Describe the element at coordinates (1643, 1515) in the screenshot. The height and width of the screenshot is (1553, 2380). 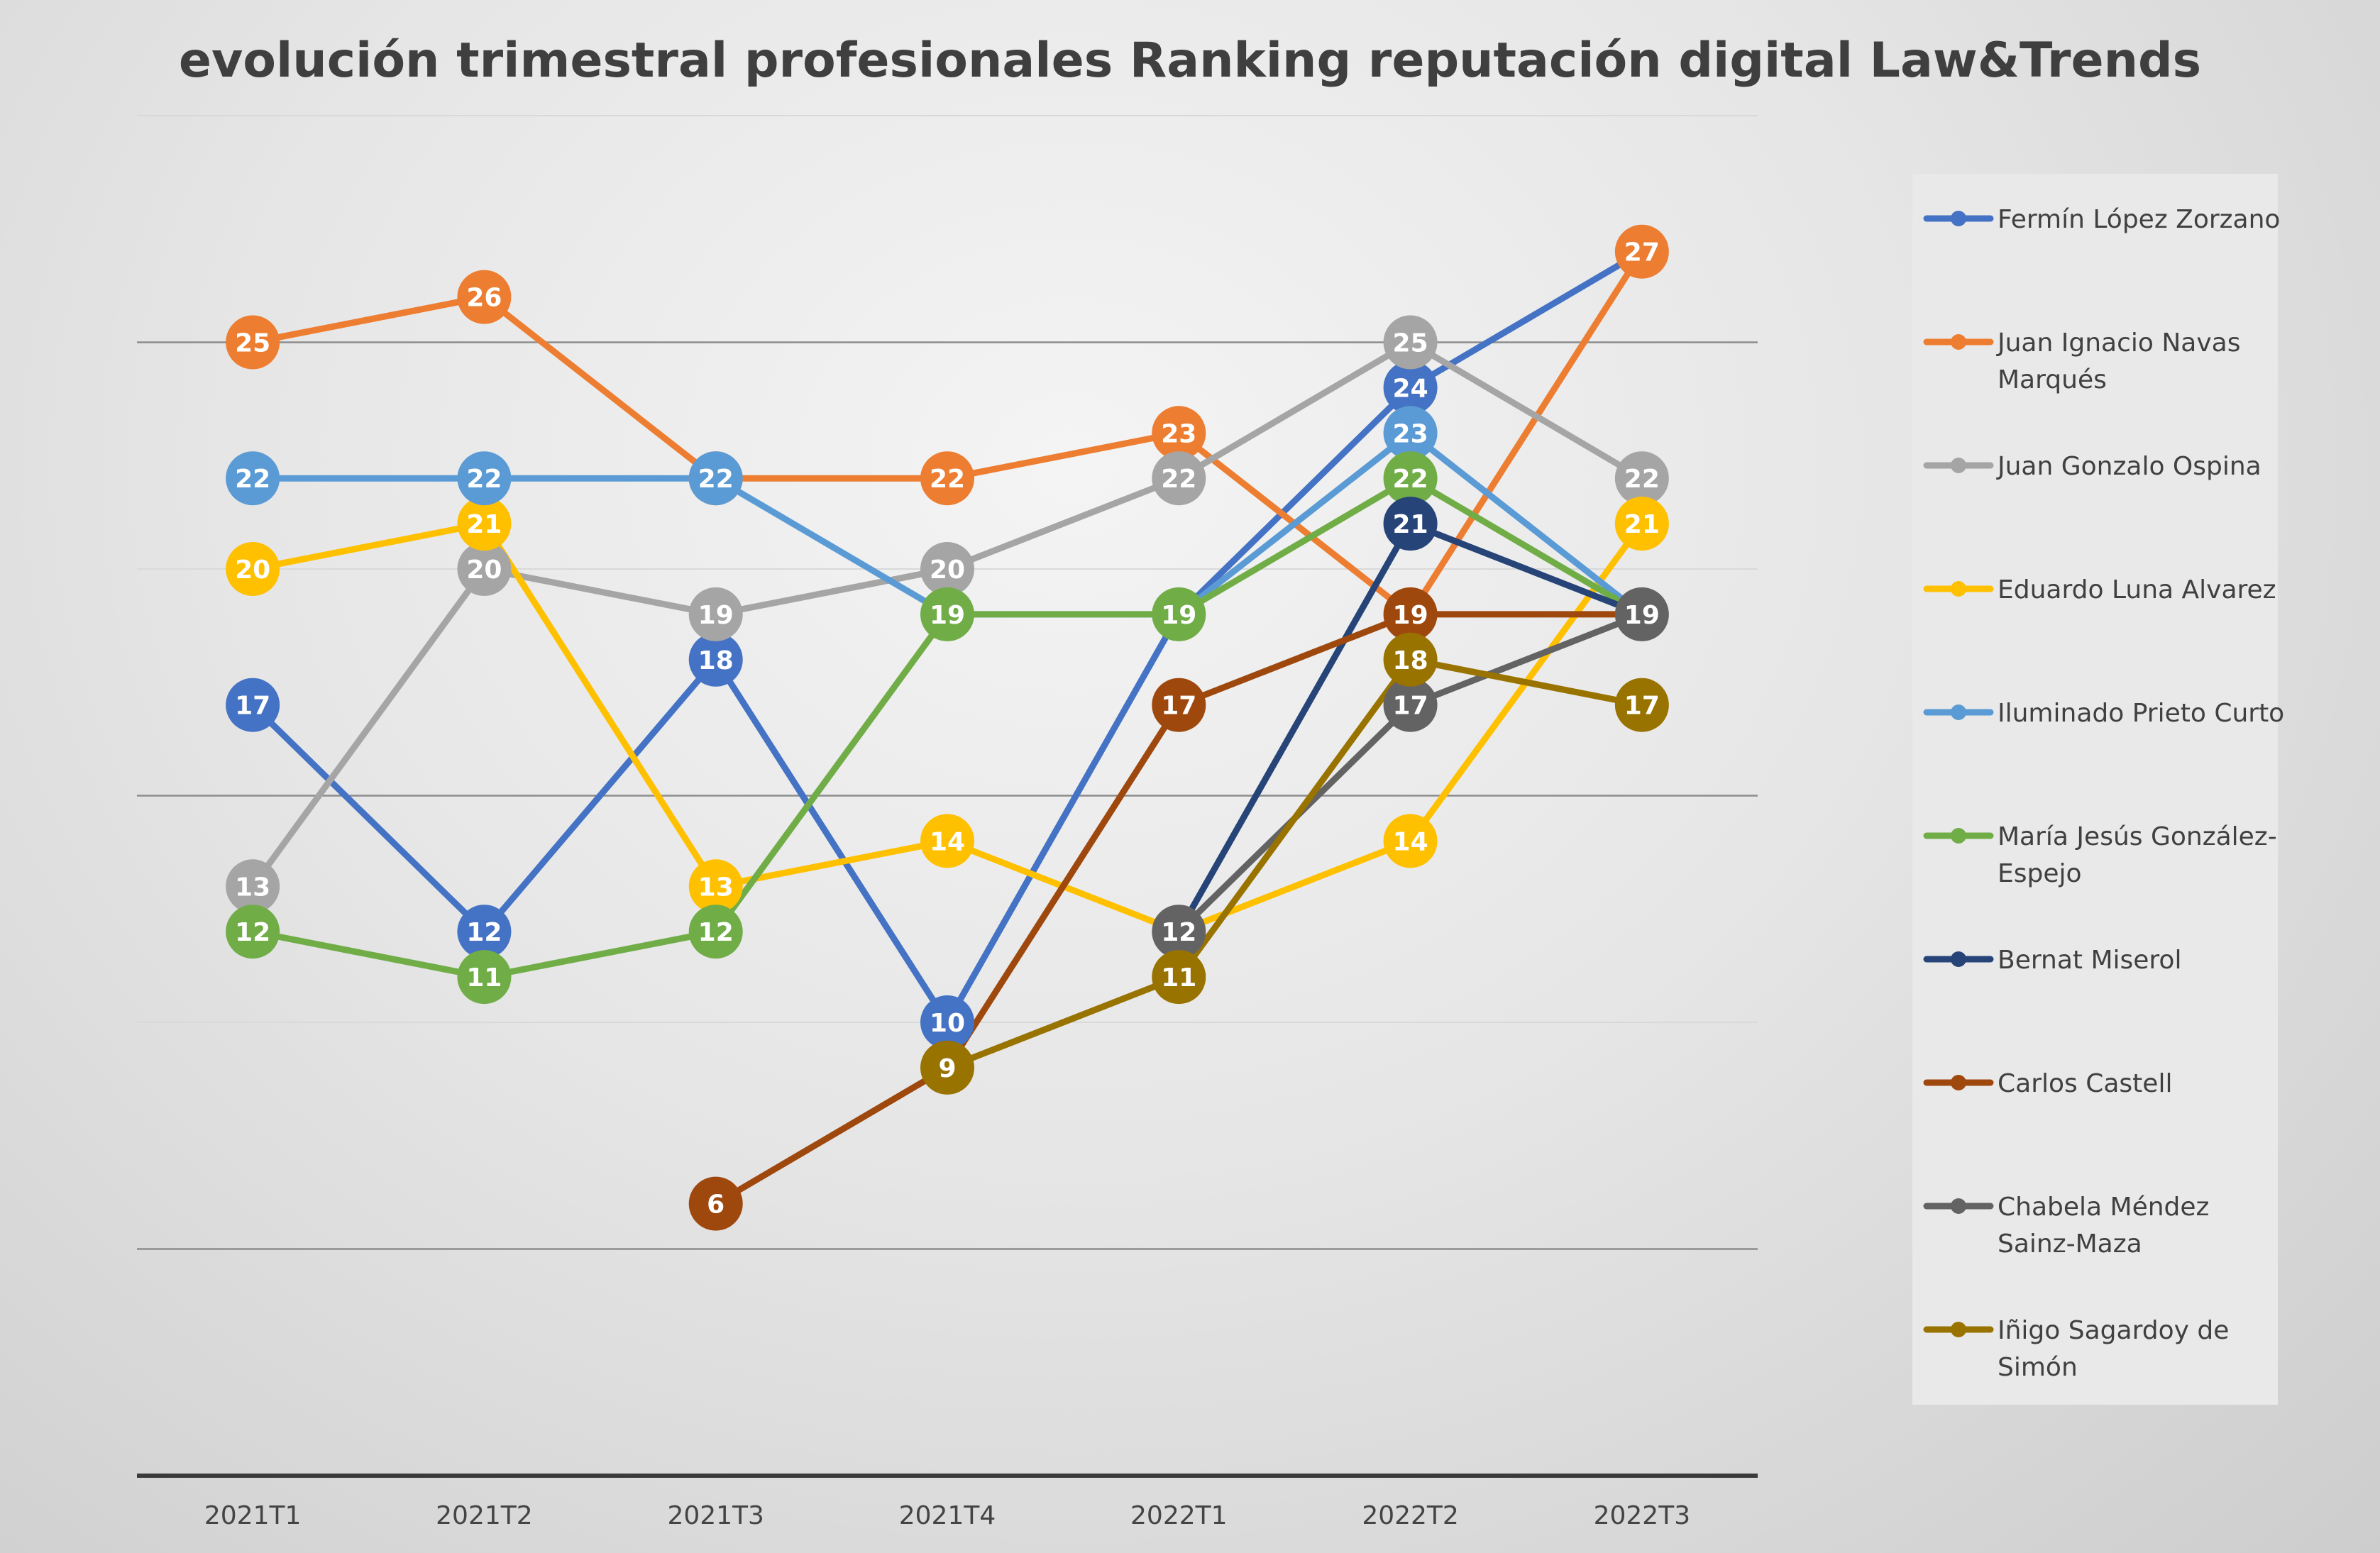
I see `x-tick-label: 2022T3` at that location.